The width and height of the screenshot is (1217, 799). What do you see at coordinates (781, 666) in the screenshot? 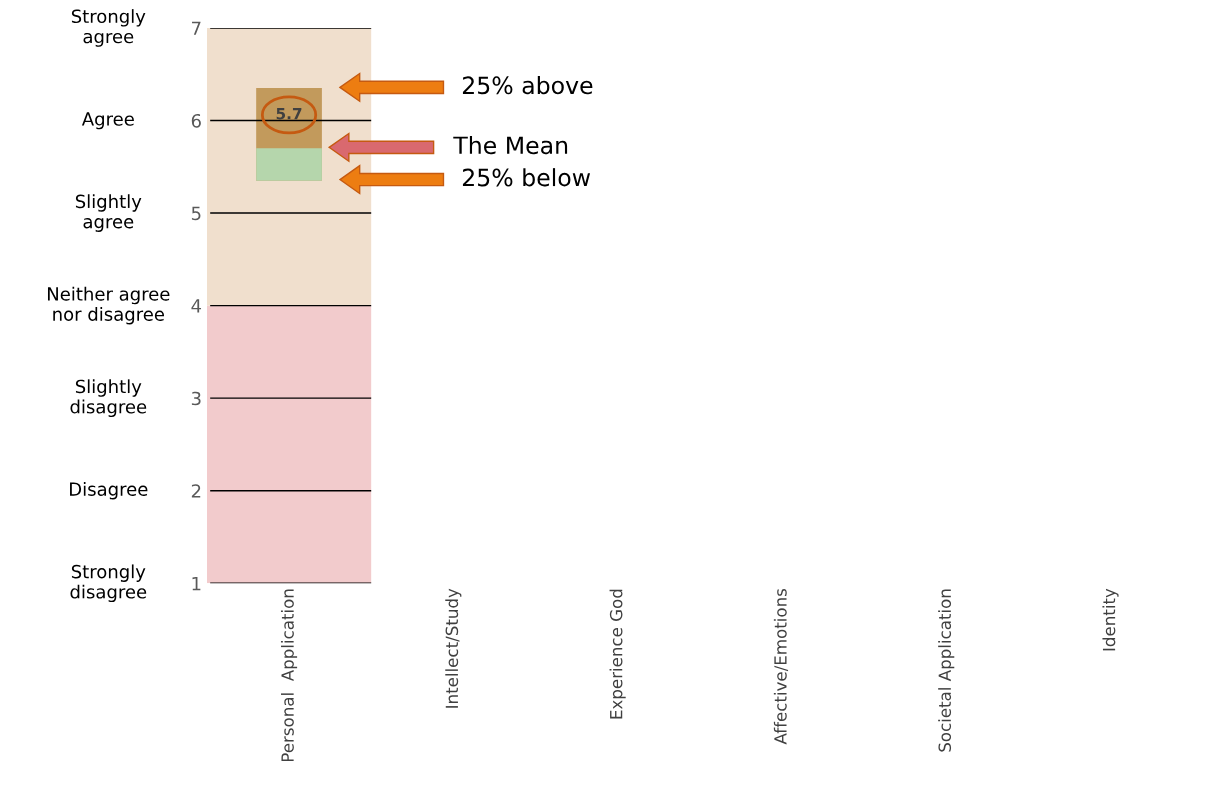
I see `x-tick-label: Affective/Emotions` at bounding box center [781, 666].